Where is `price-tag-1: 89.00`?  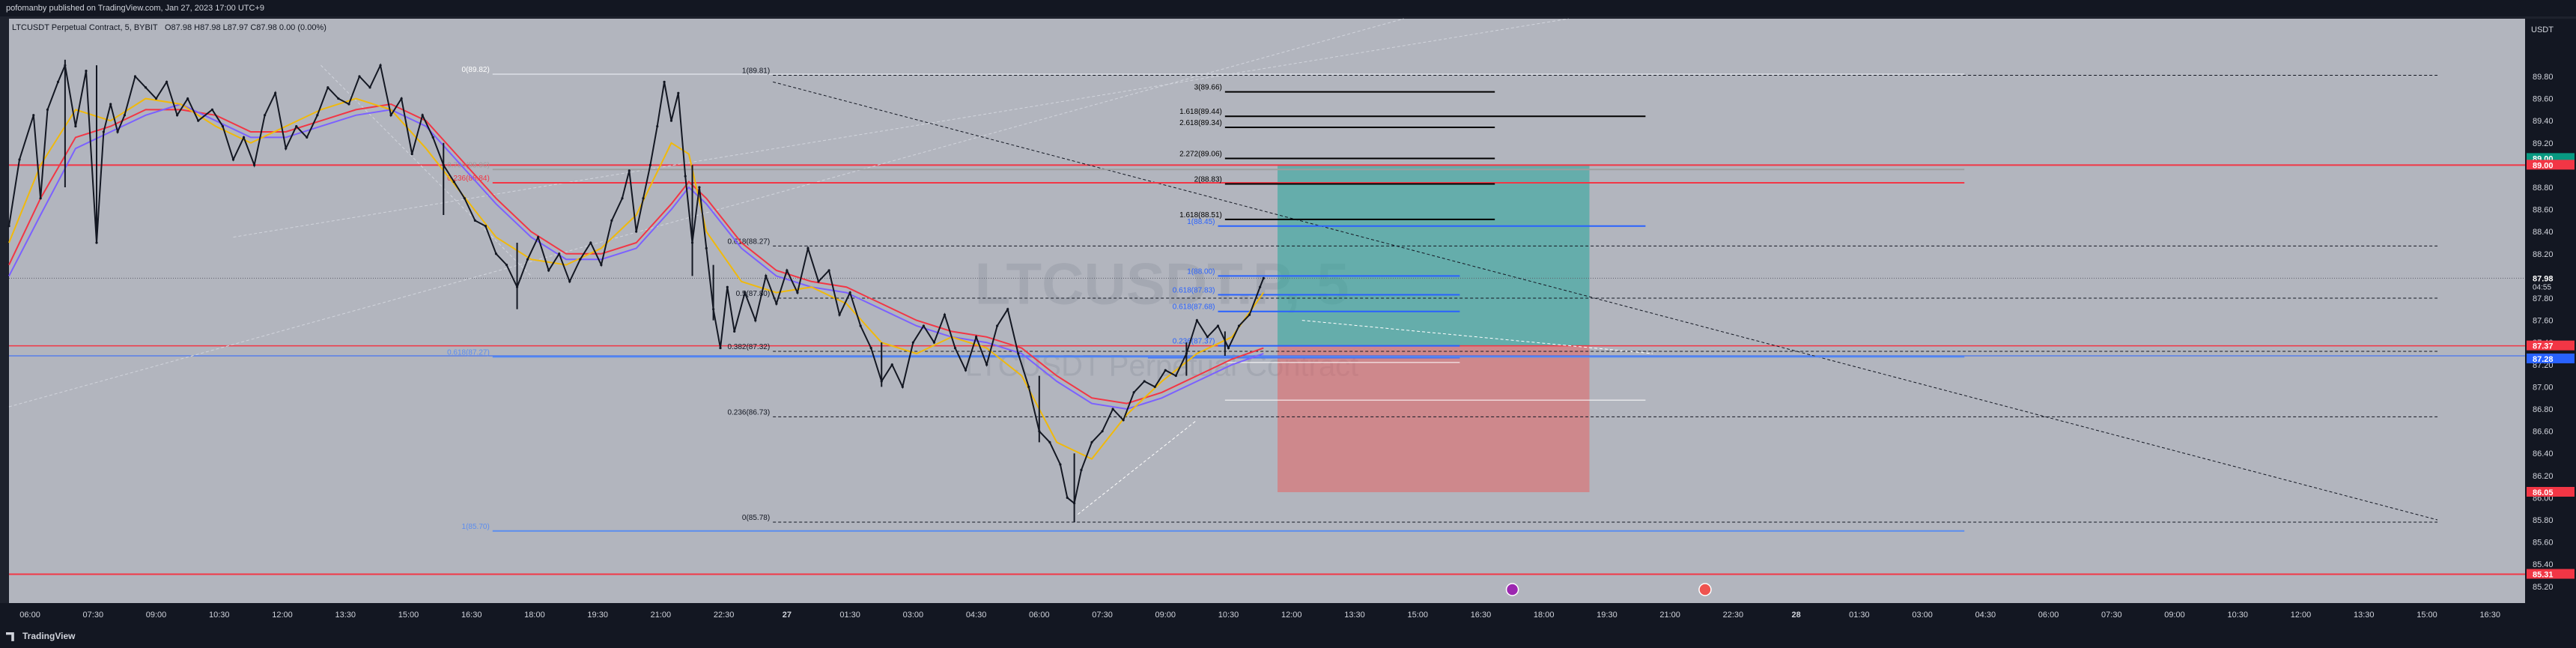 price-tag-1: 89.00 is located at coordinates (2543, 165).